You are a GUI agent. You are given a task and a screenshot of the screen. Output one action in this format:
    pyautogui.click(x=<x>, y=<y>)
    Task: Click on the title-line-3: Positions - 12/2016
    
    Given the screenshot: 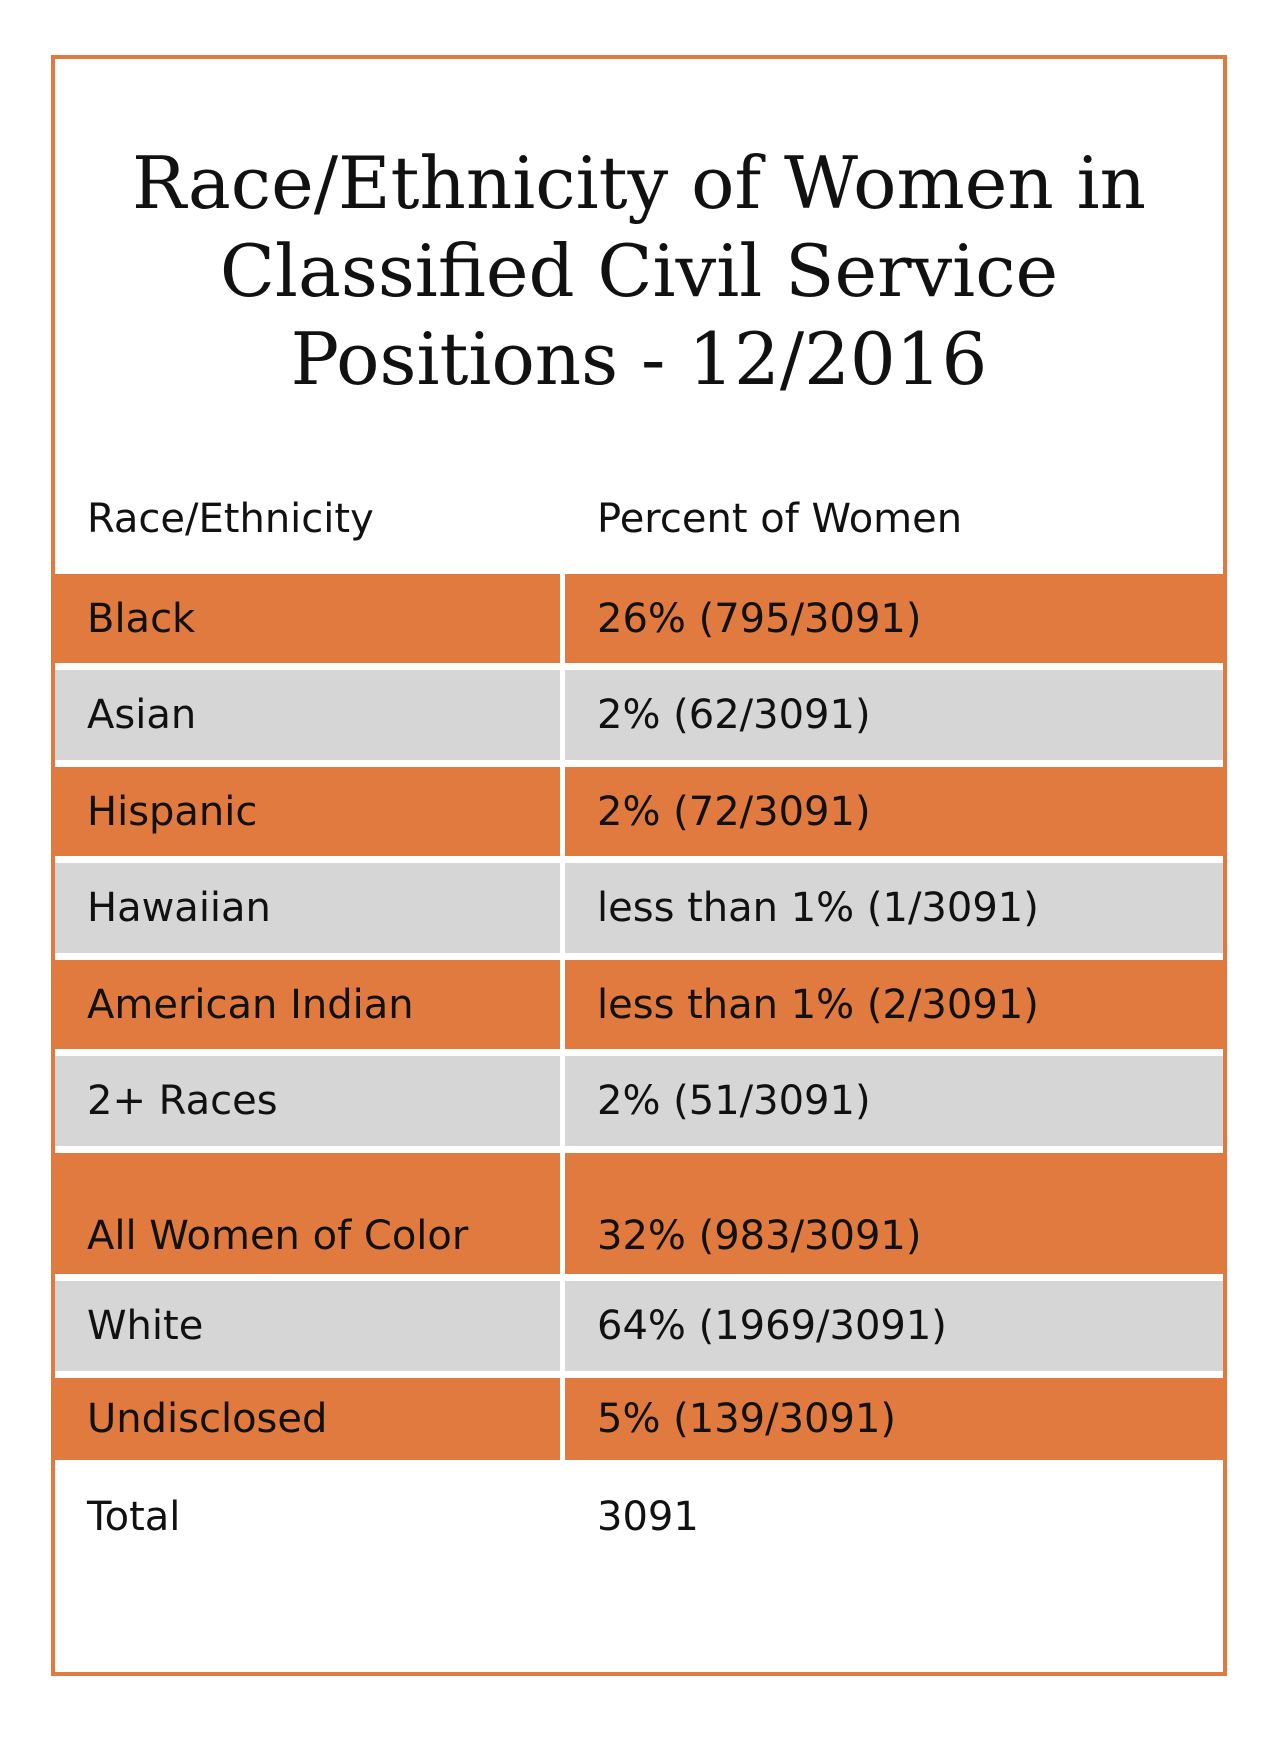 What is the action you would take?
    pyautogui.click(x=639, y=359)
    